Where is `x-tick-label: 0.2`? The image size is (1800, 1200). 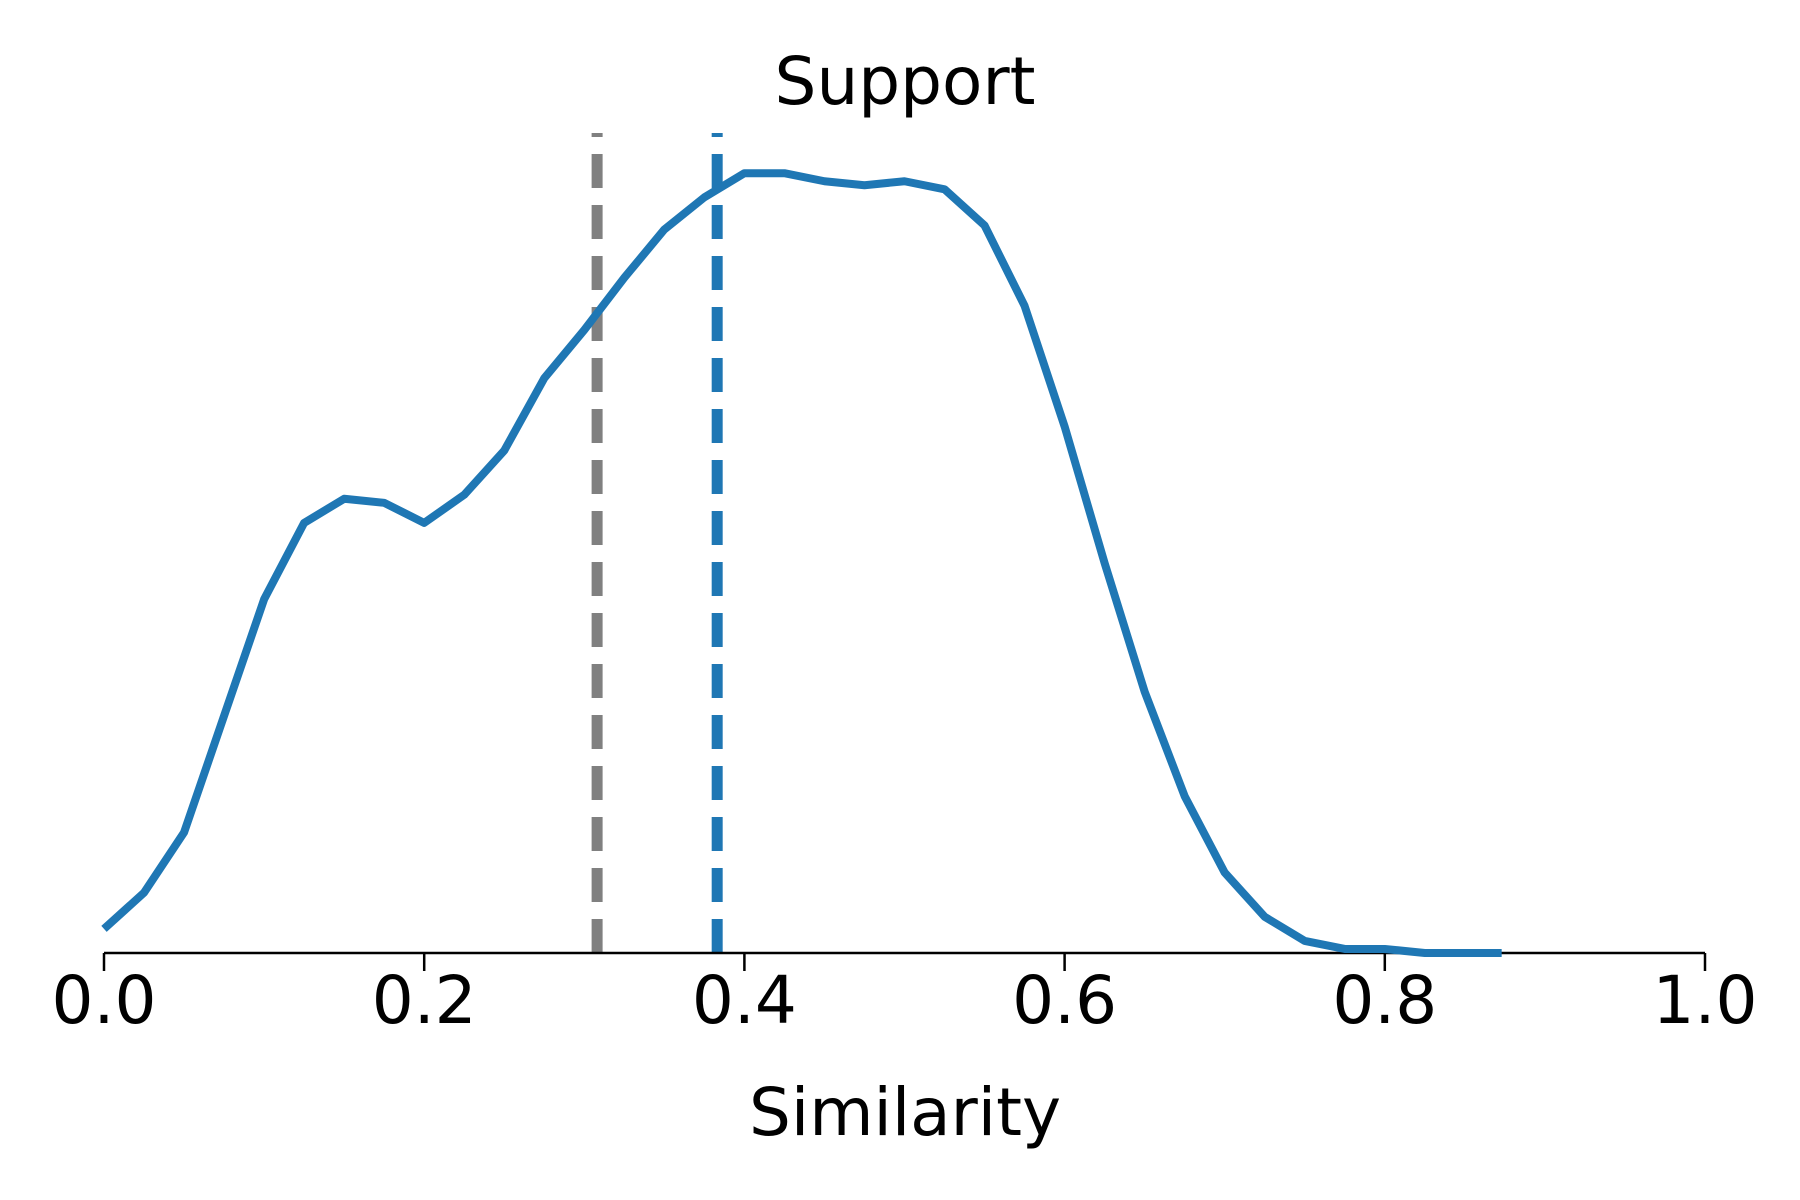 x-tick-label: 0.2 is located at coordinates (424, 1000).